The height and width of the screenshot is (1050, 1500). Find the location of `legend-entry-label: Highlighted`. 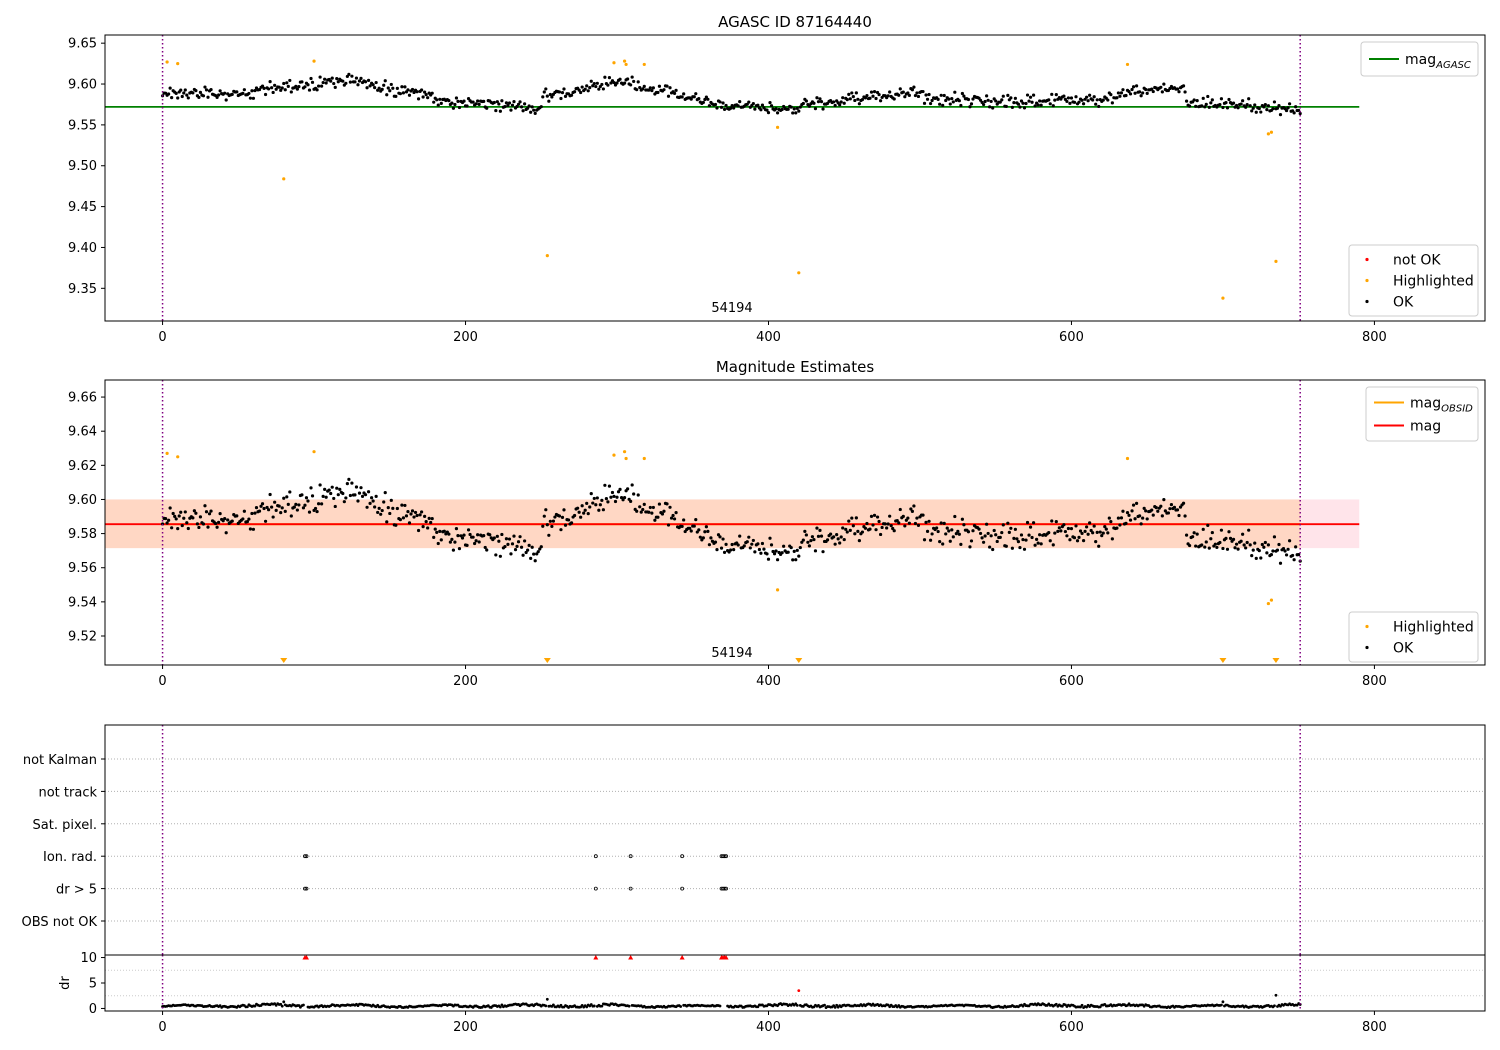

legend-entry-label: Highlighted is located at coordinates (1433, 628).